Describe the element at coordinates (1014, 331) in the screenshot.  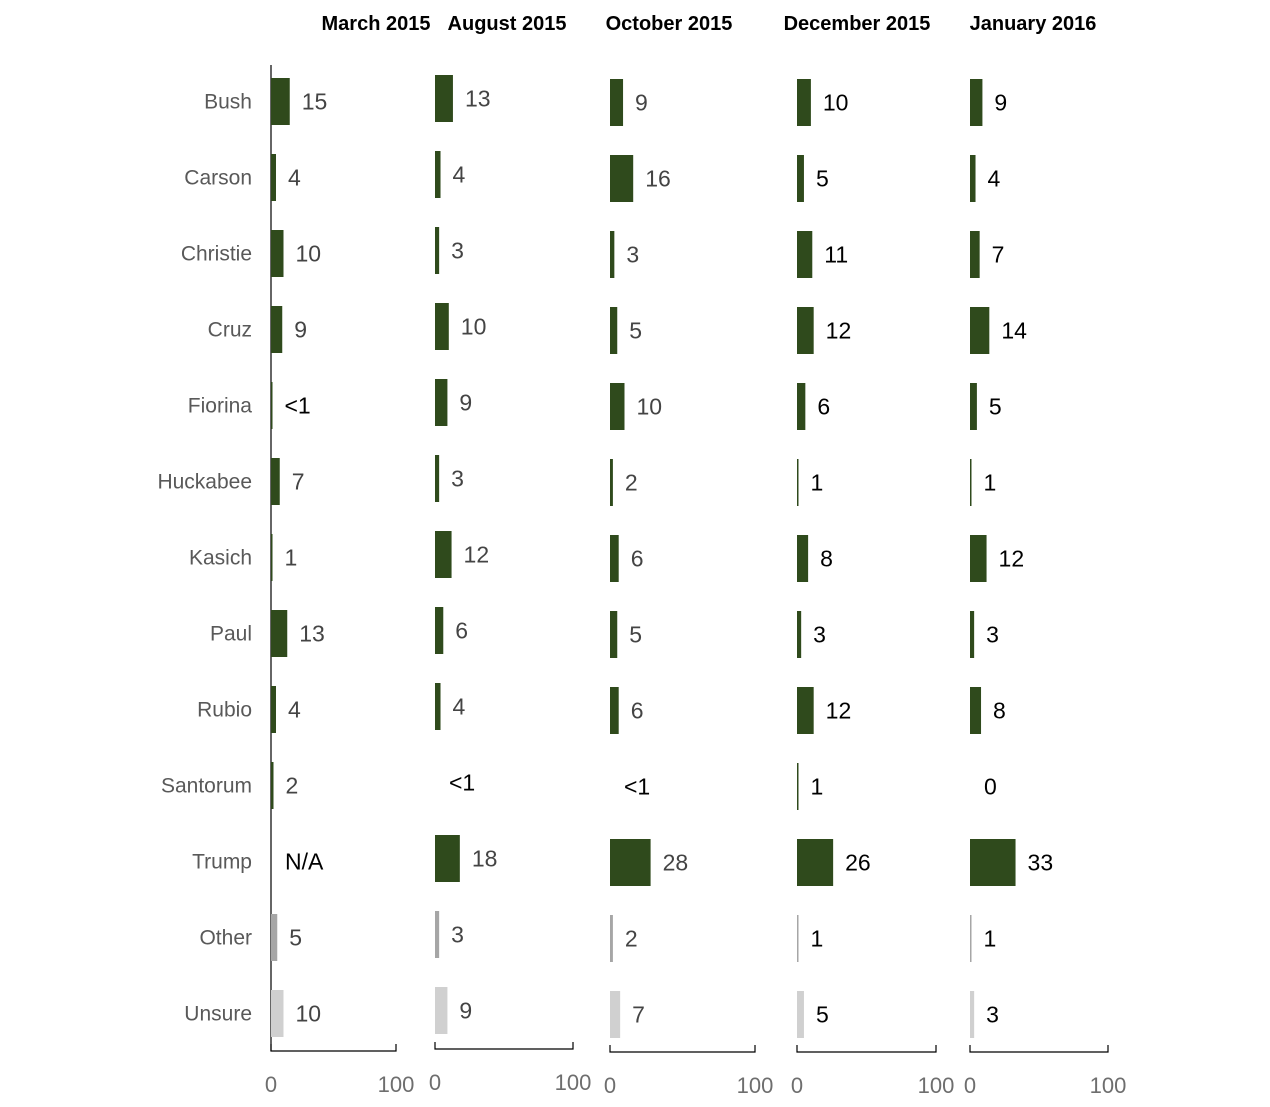
I see `data-label: 14` at that location.